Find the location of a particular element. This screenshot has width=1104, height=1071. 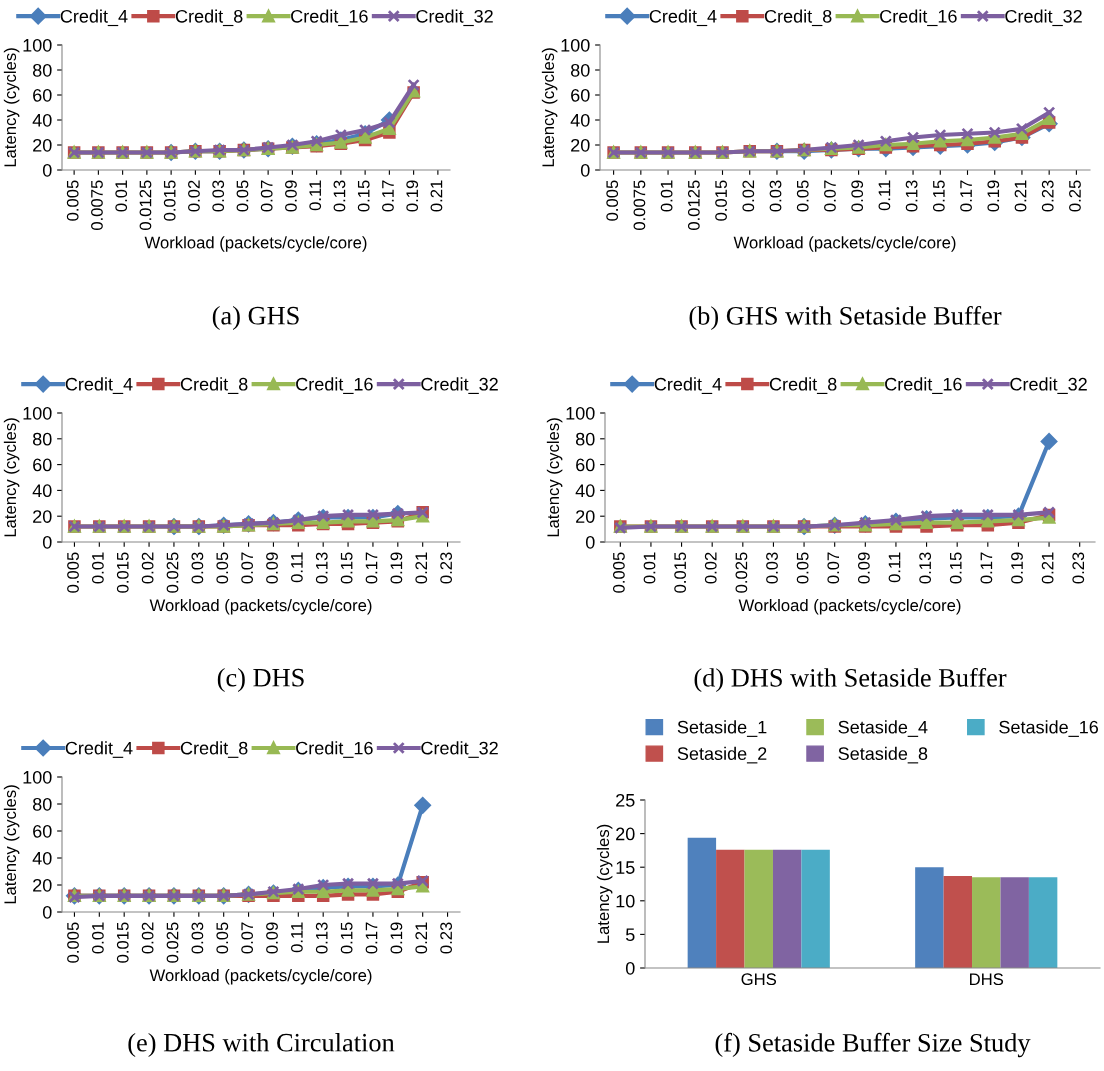

legend-label: Setaside_2 is located at coordinates (722, 755).